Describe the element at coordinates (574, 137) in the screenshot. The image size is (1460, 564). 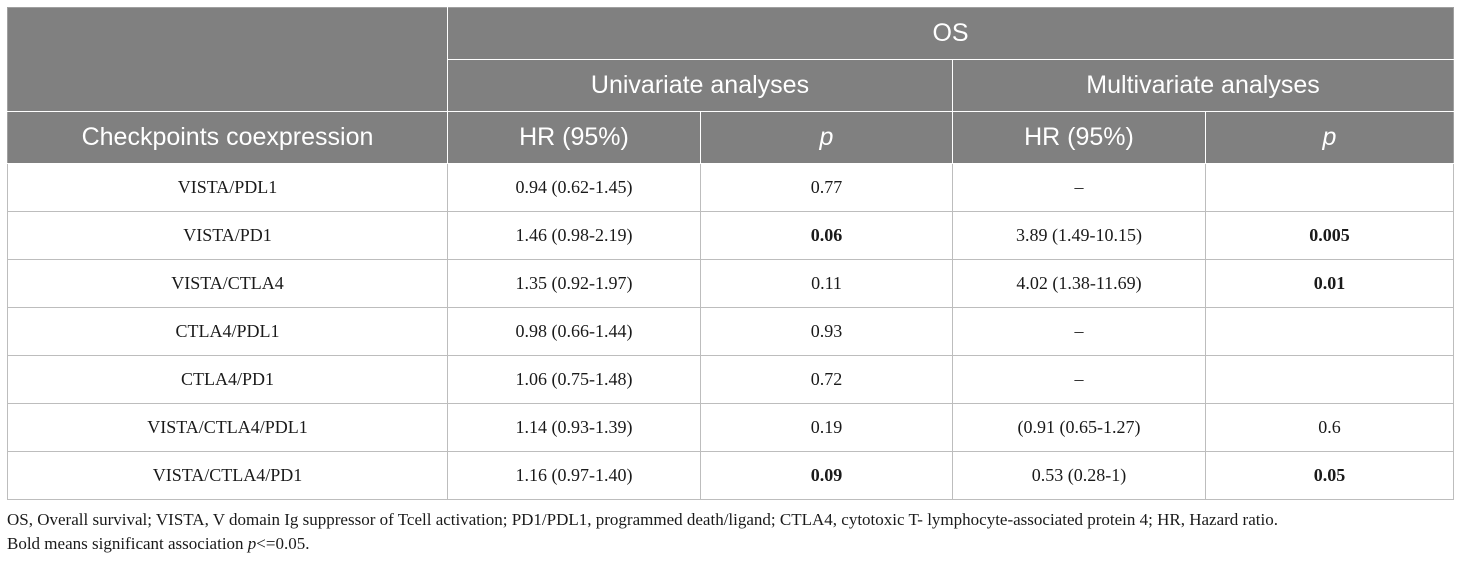
I see `column-header-uni-hr: HR (95%)` at that location.